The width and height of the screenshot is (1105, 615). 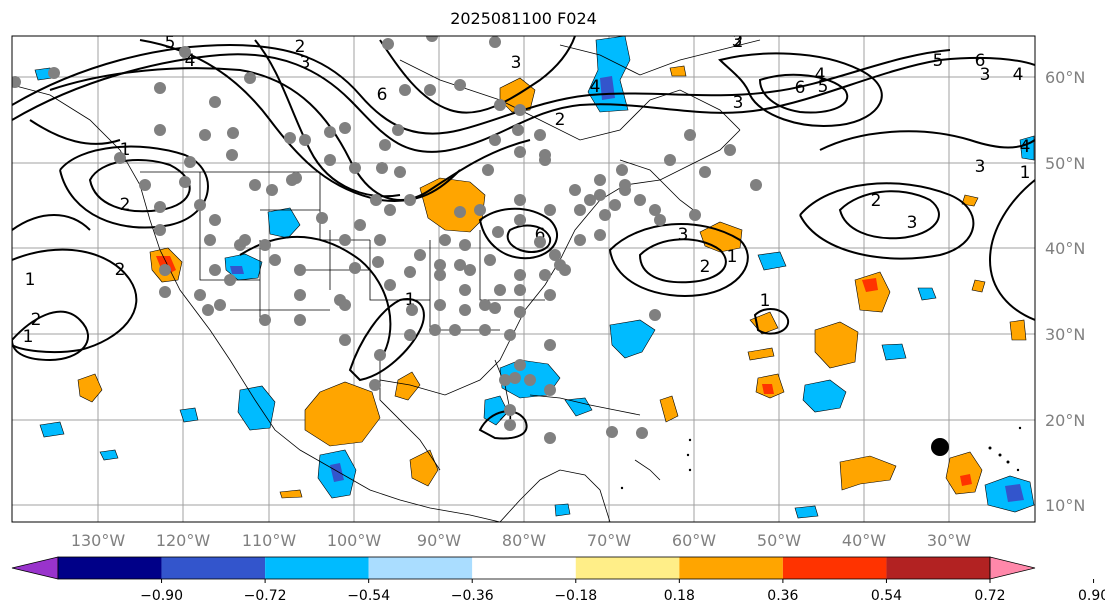 I want to click on latitude-labels: 60°N 50°N 40°N 30°N 20°N 10°N, so click(x=1065, y=291).